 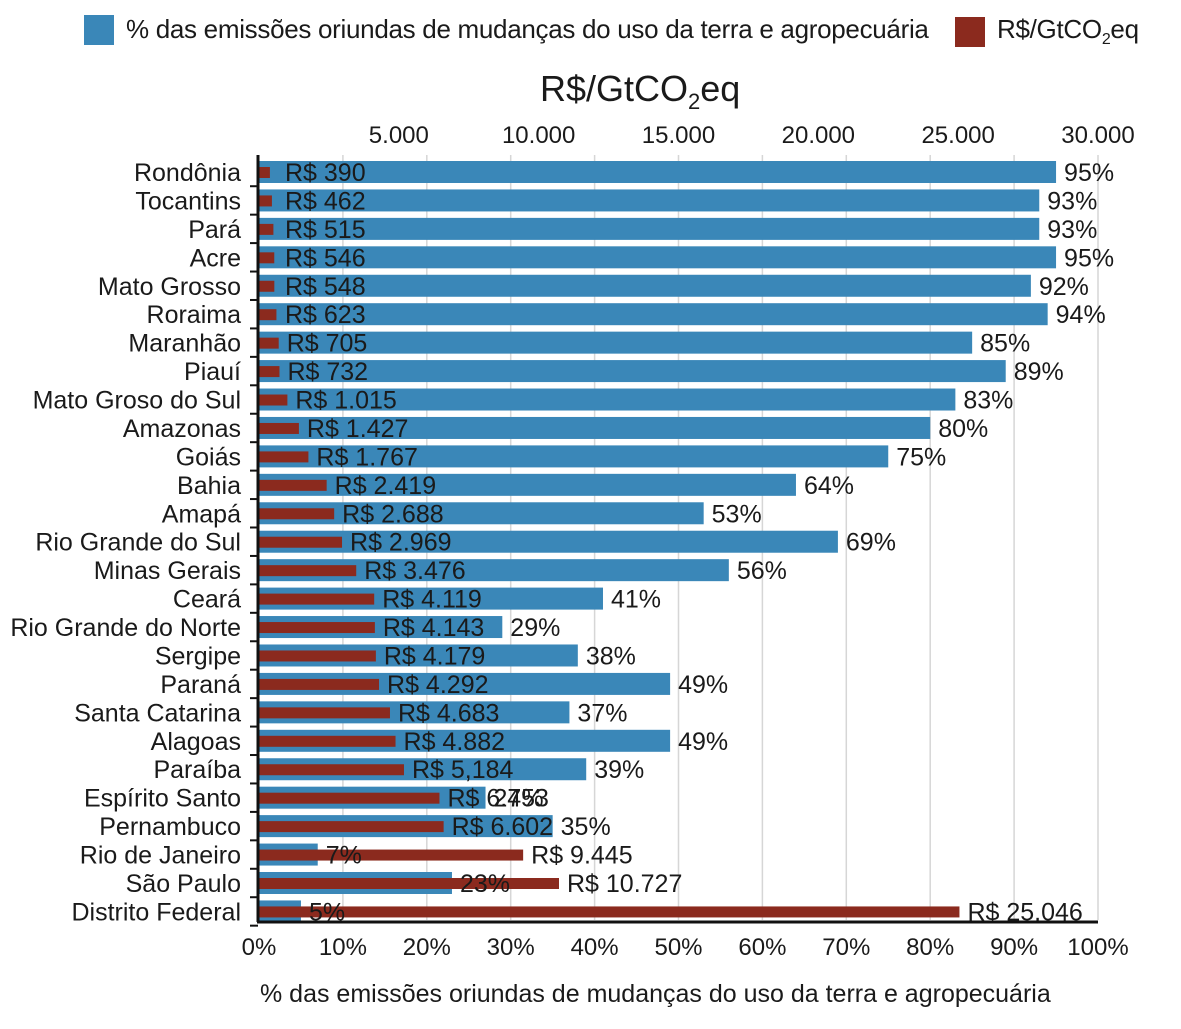 What do you see at coordinates (678, 135) in the screenshot?
I see `top-tick-label: 15.000` at bounding box center [678, 135].